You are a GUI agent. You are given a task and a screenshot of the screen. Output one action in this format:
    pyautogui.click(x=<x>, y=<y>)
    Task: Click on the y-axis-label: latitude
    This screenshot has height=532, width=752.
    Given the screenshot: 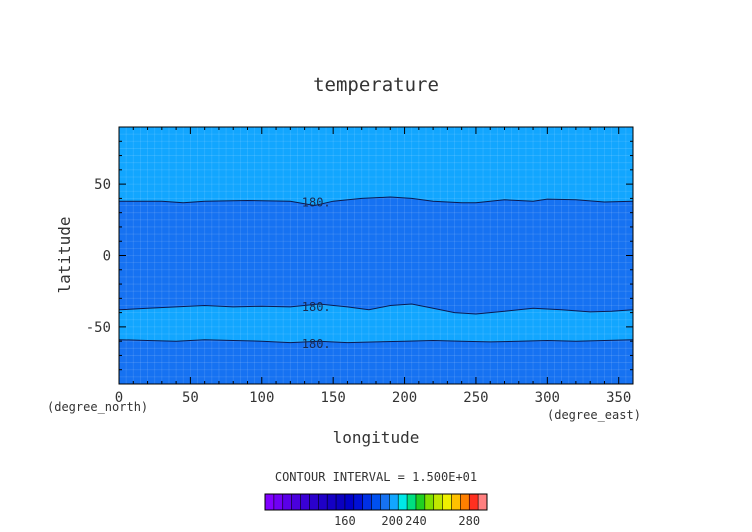 What is the action you would take?
    pyautogui.click(x=64, y=254)
    